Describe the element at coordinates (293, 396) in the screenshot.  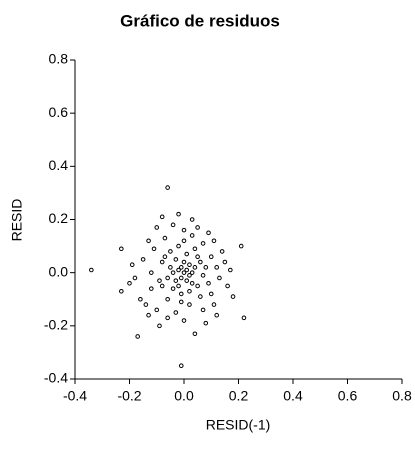
I see `x-tick-label: 0.4` at that location.